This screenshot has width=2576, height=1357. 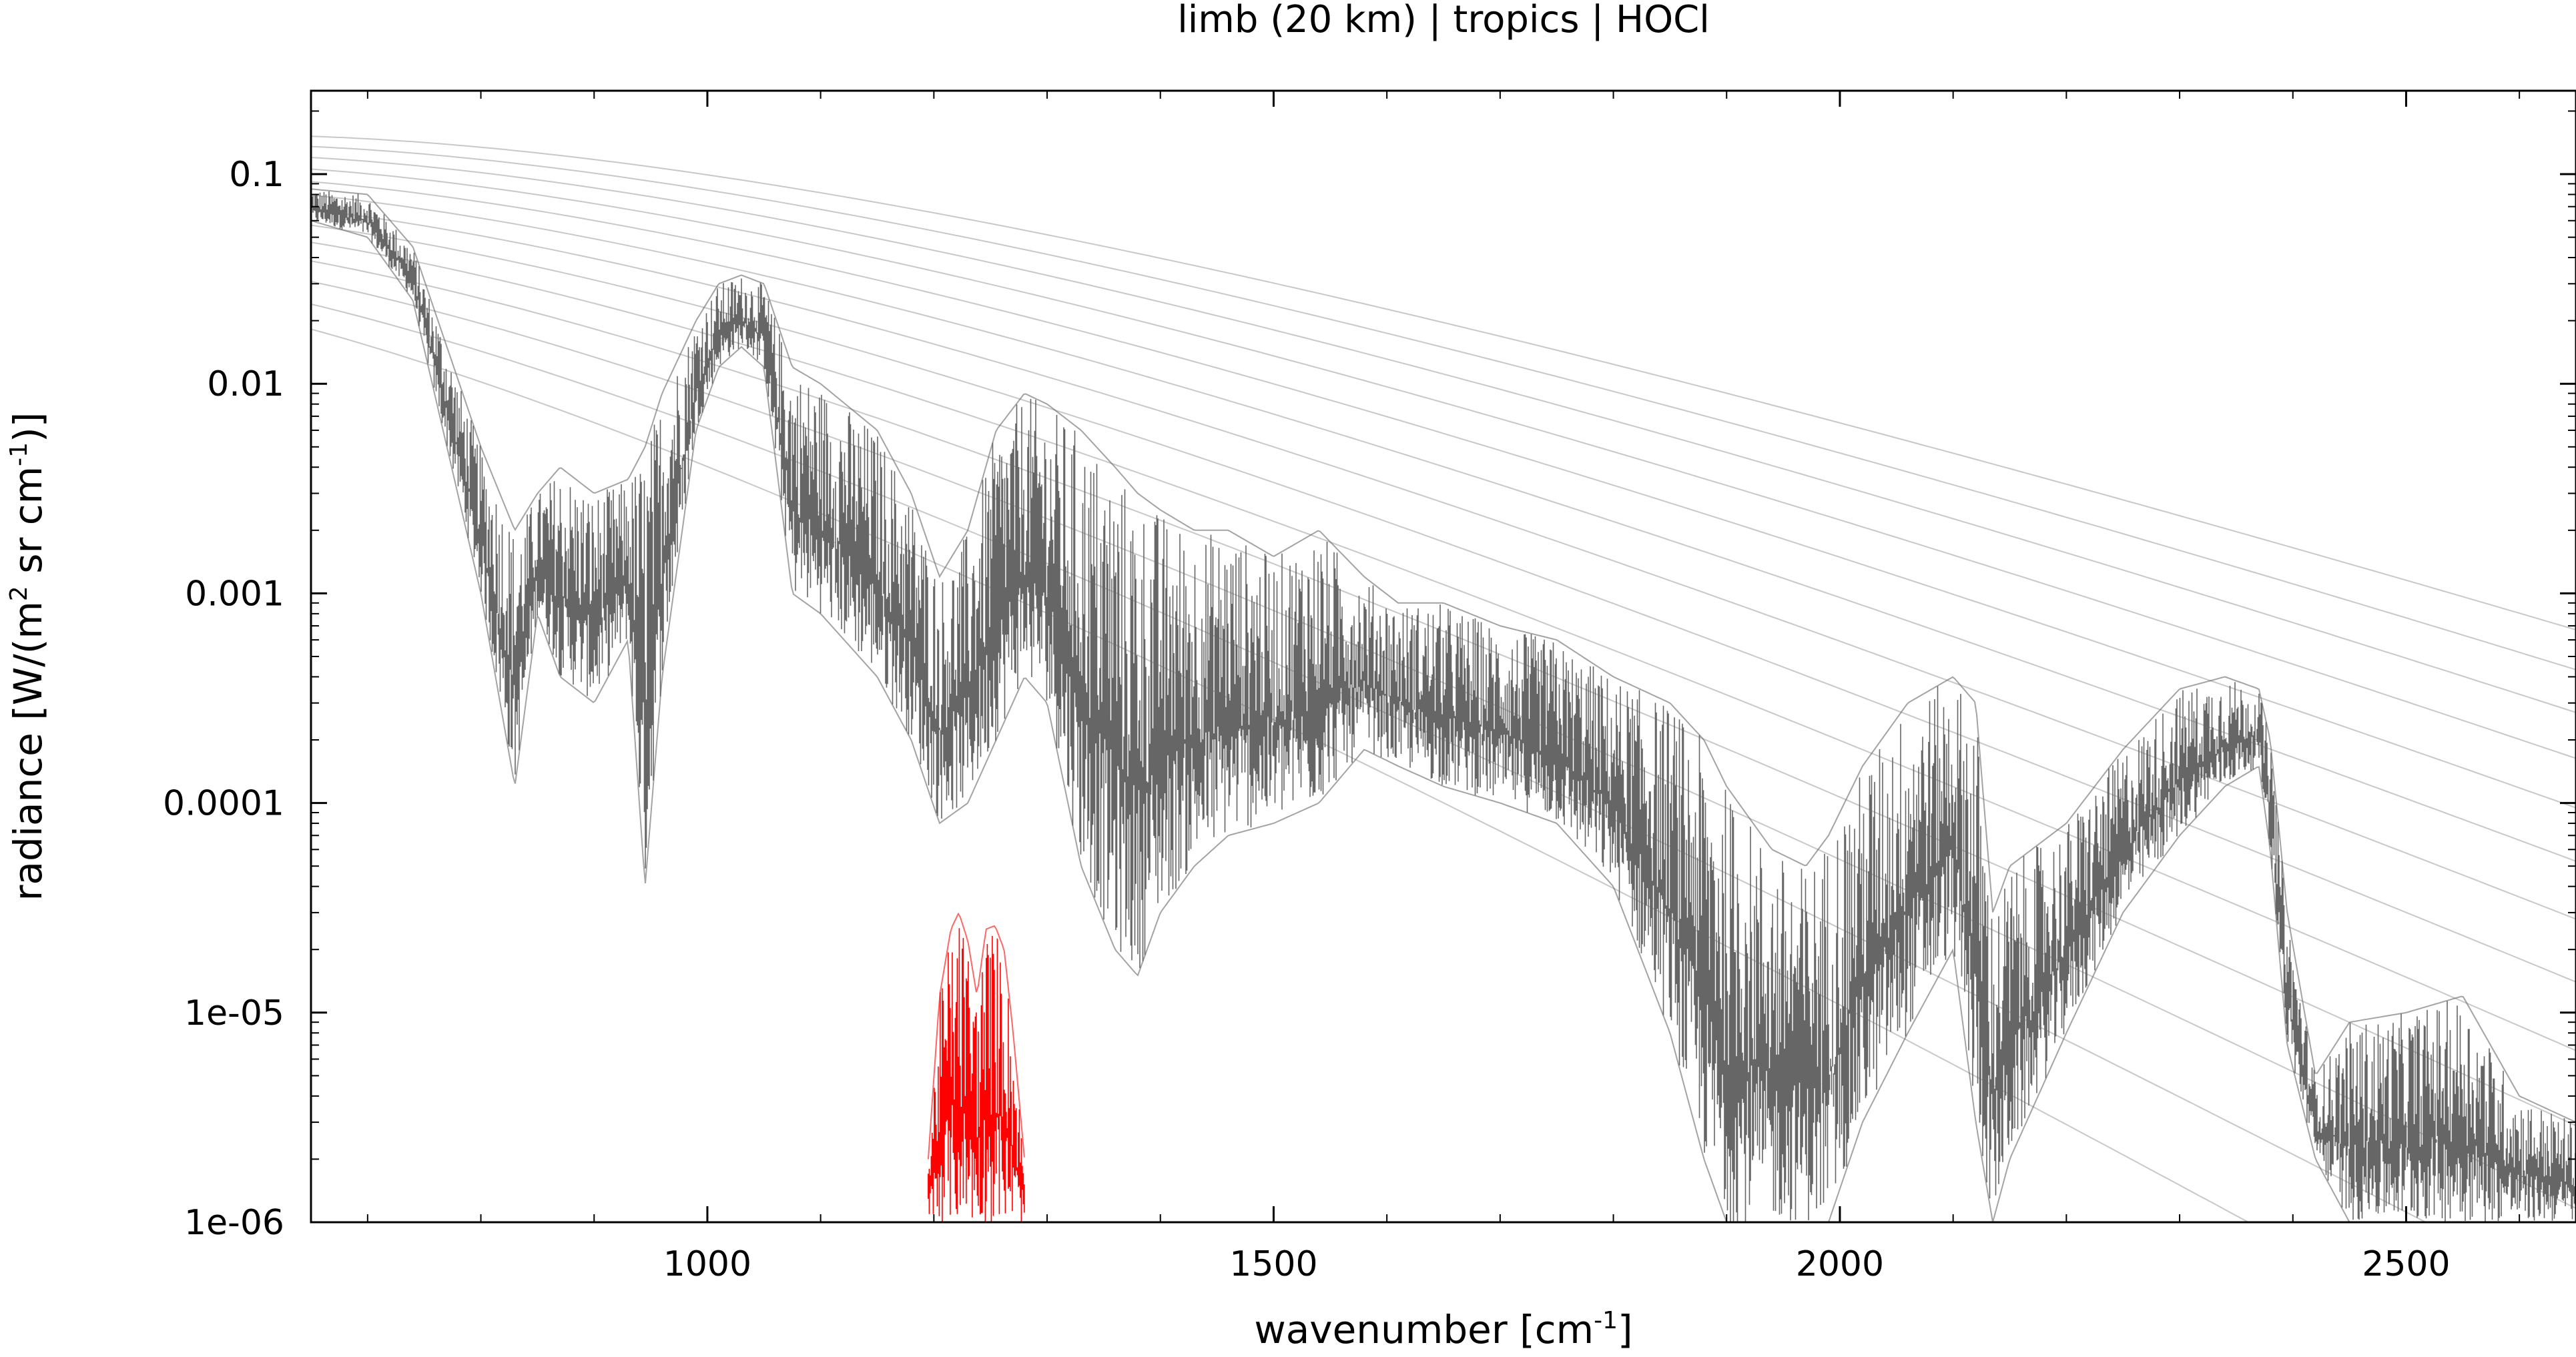 What do you see at coordinates (1840, 1264) in the screenshot?
I see `x-tick-label-2000: 2000` at bounding box center [1840, 1264].